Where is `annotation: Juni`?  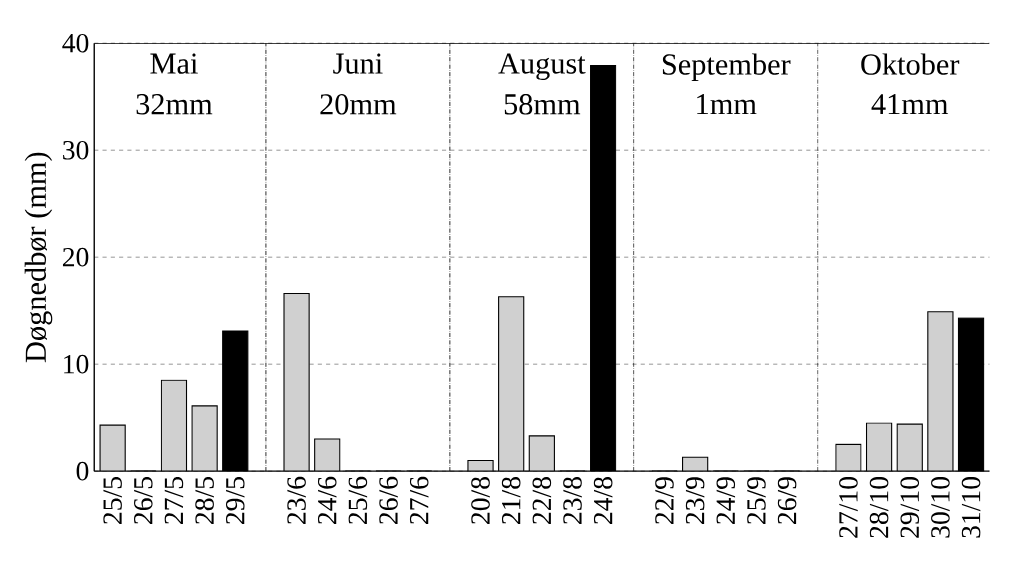 annotation: Juni is located at coordinates (358, 63).